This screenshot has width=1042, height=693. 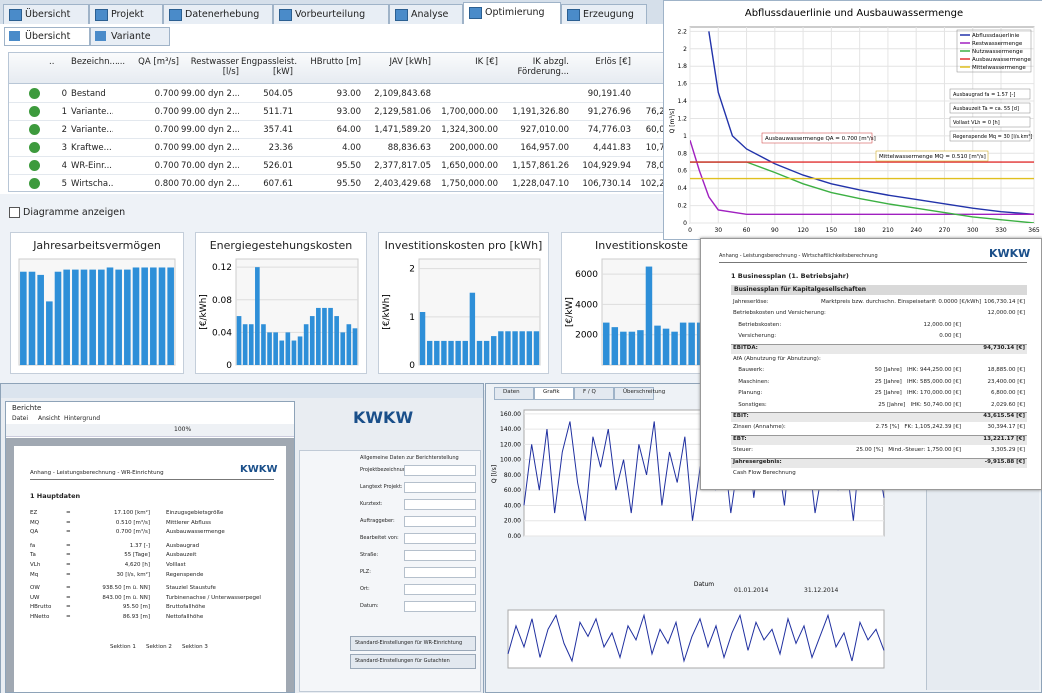 I want to click on cell: 927,010.00, so click(x=544, y=130).